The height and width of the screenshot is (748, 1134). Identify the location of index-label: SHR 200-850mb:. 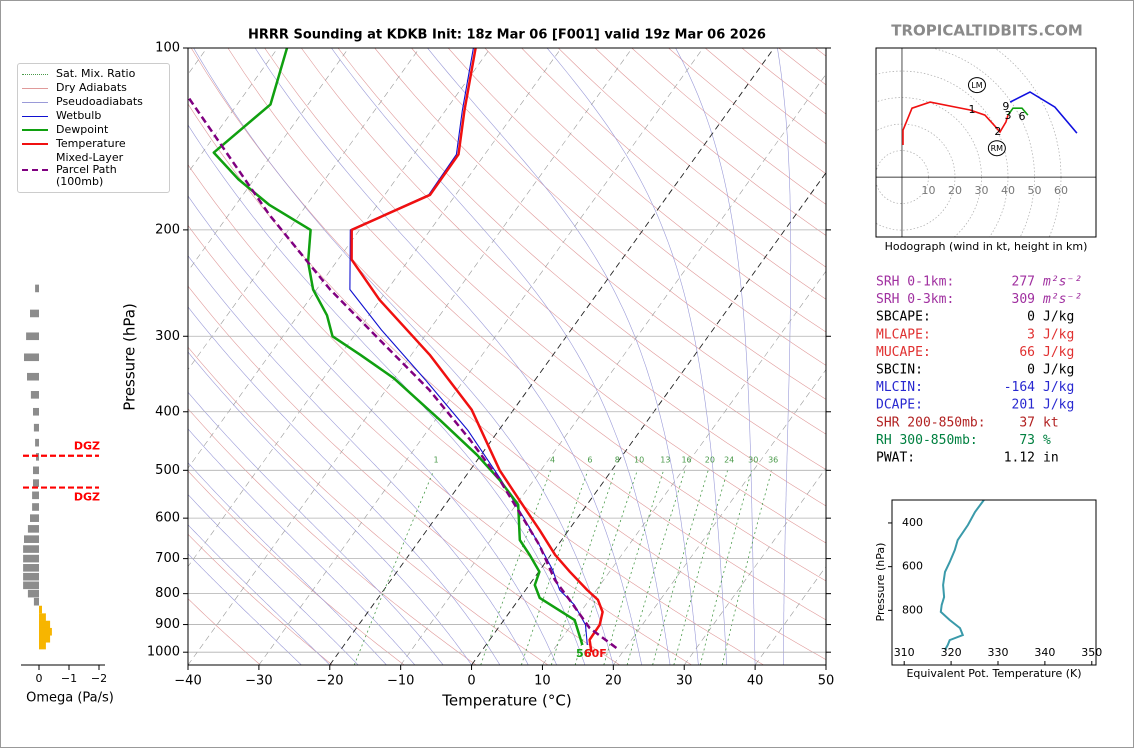
(931, 422).